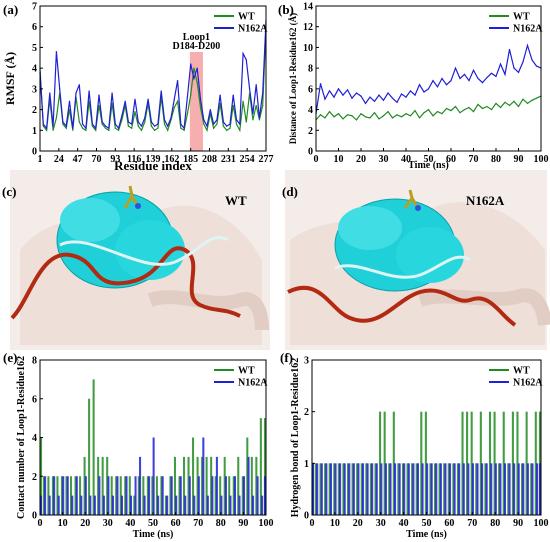 The image size is (550, 542). I want to click on x-tick-label-b: 40, so click(406, 159).